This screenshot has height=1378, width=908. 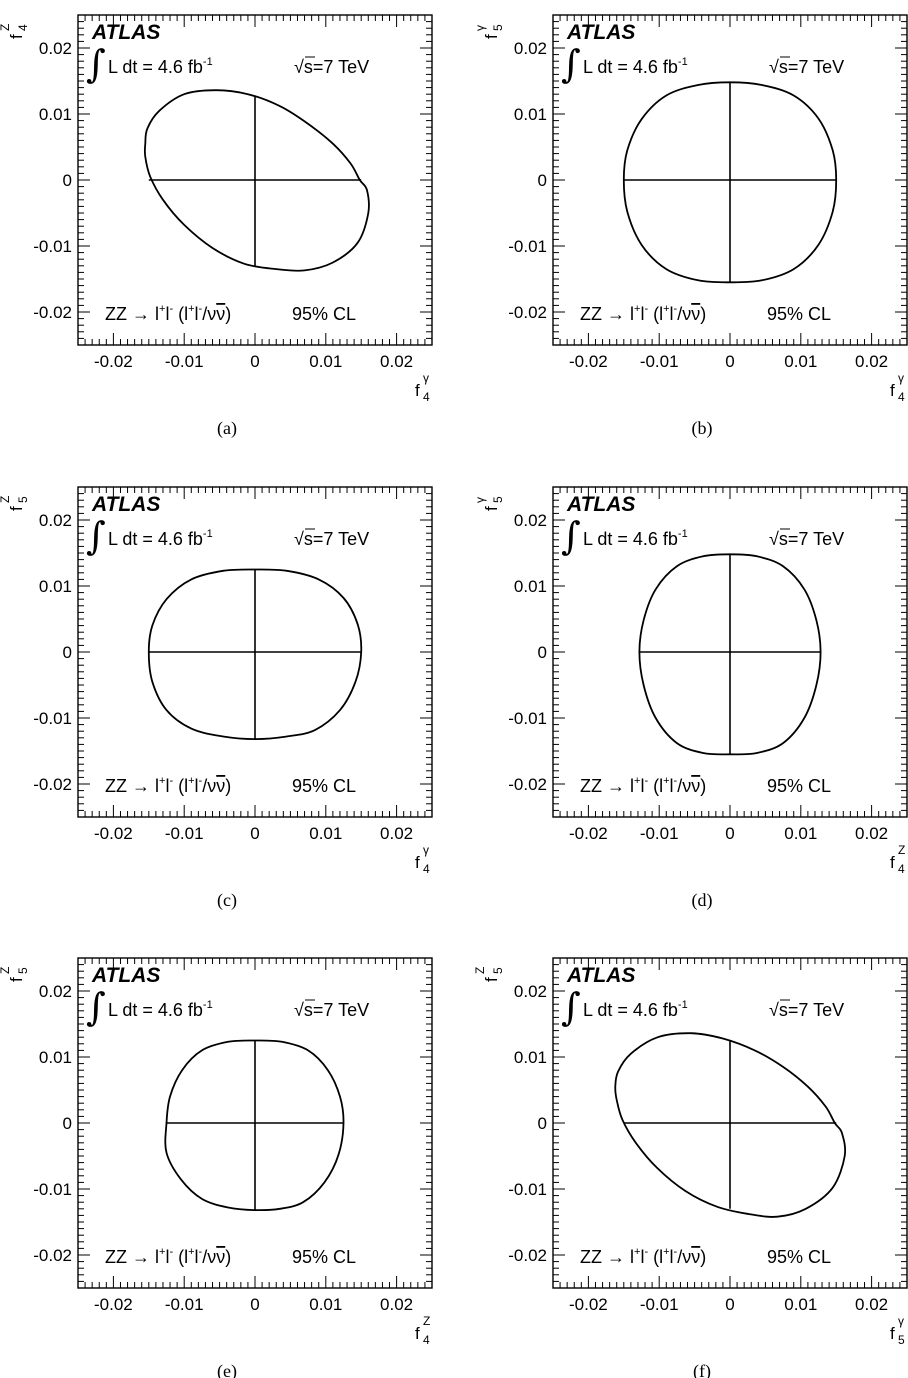 What do you see at coordinates (897, 1330) in the screenshot?
I see `x-axis-label: f 5 γ` at bounding box center [897, 1330].